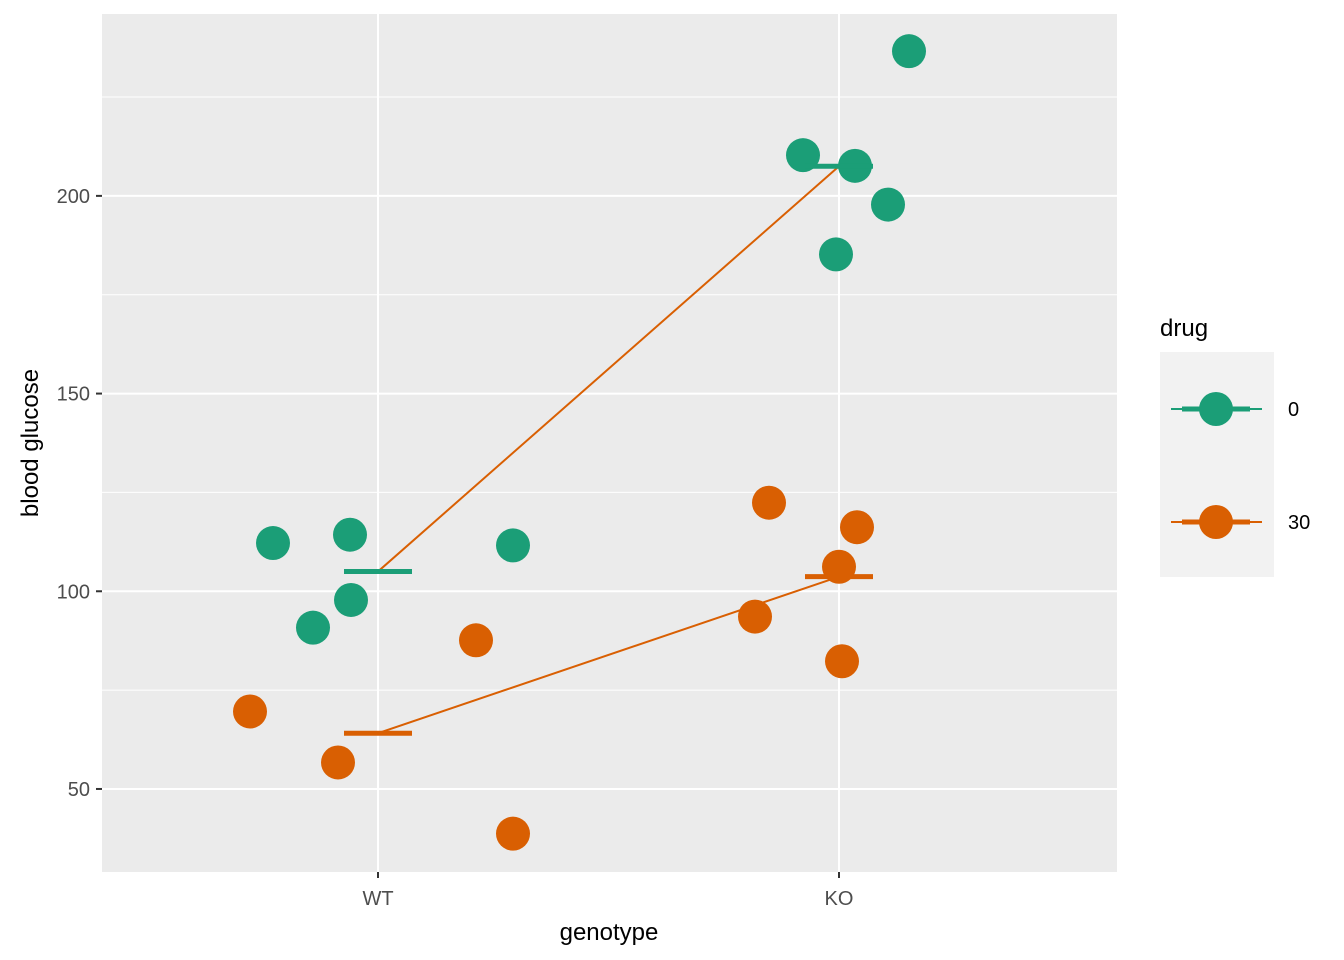  I want to click on x-tick-label: WT, so click(377, 899).